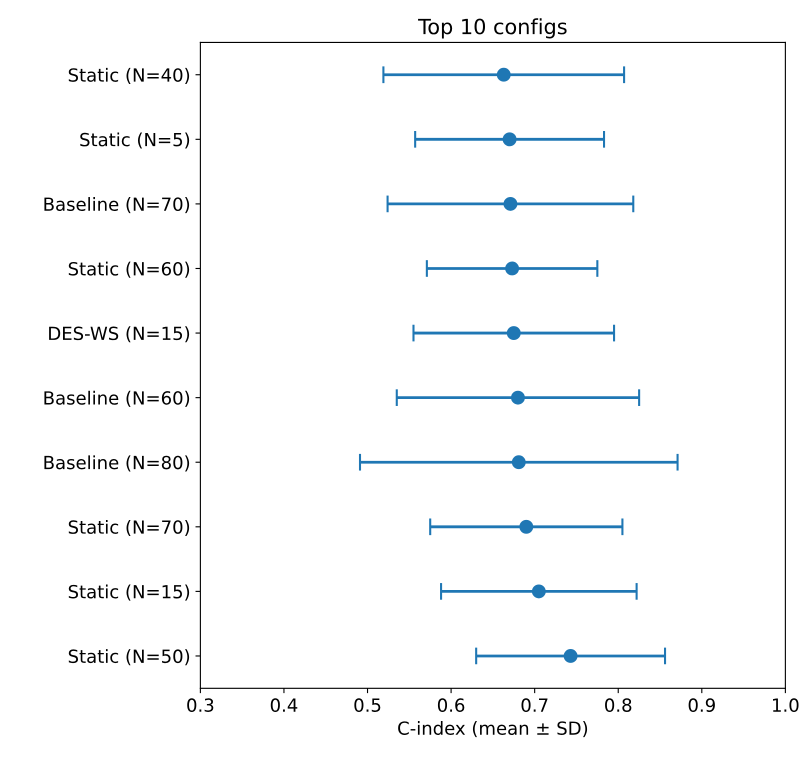 The image size is (808, 758). I want to click on x-tick-label: 0.7, so click(535, 705).